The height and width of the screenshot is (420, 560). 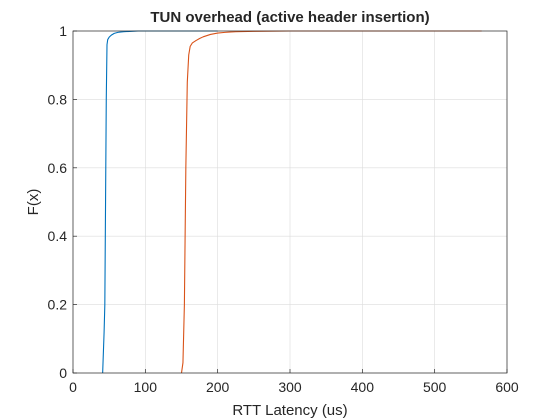 What do you see at coordinates (73, 387) in the screenshot?
I see `x-tick-label: 0` at bounding box center [73, 387].